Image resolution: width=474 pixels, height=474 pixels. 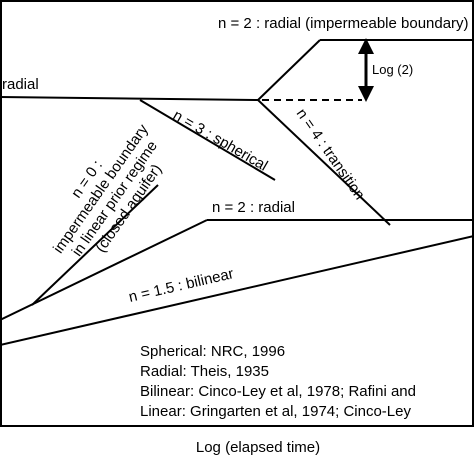 I want to click on label-bilinear: n = 1.5 : bilinear, so click(x=181, y=285).